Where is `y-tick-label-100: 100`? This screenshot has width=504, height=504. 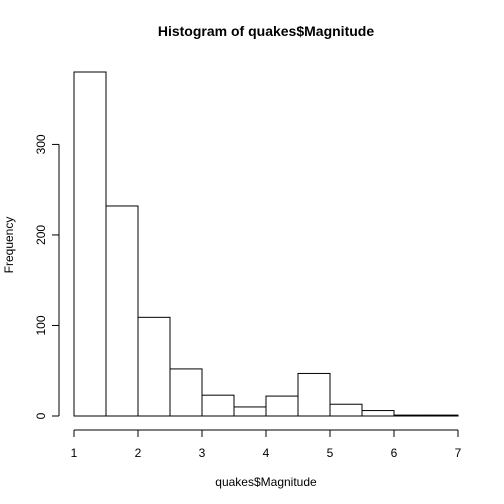
y-tick-label-100: 100 is located at coordinates (41, 325).